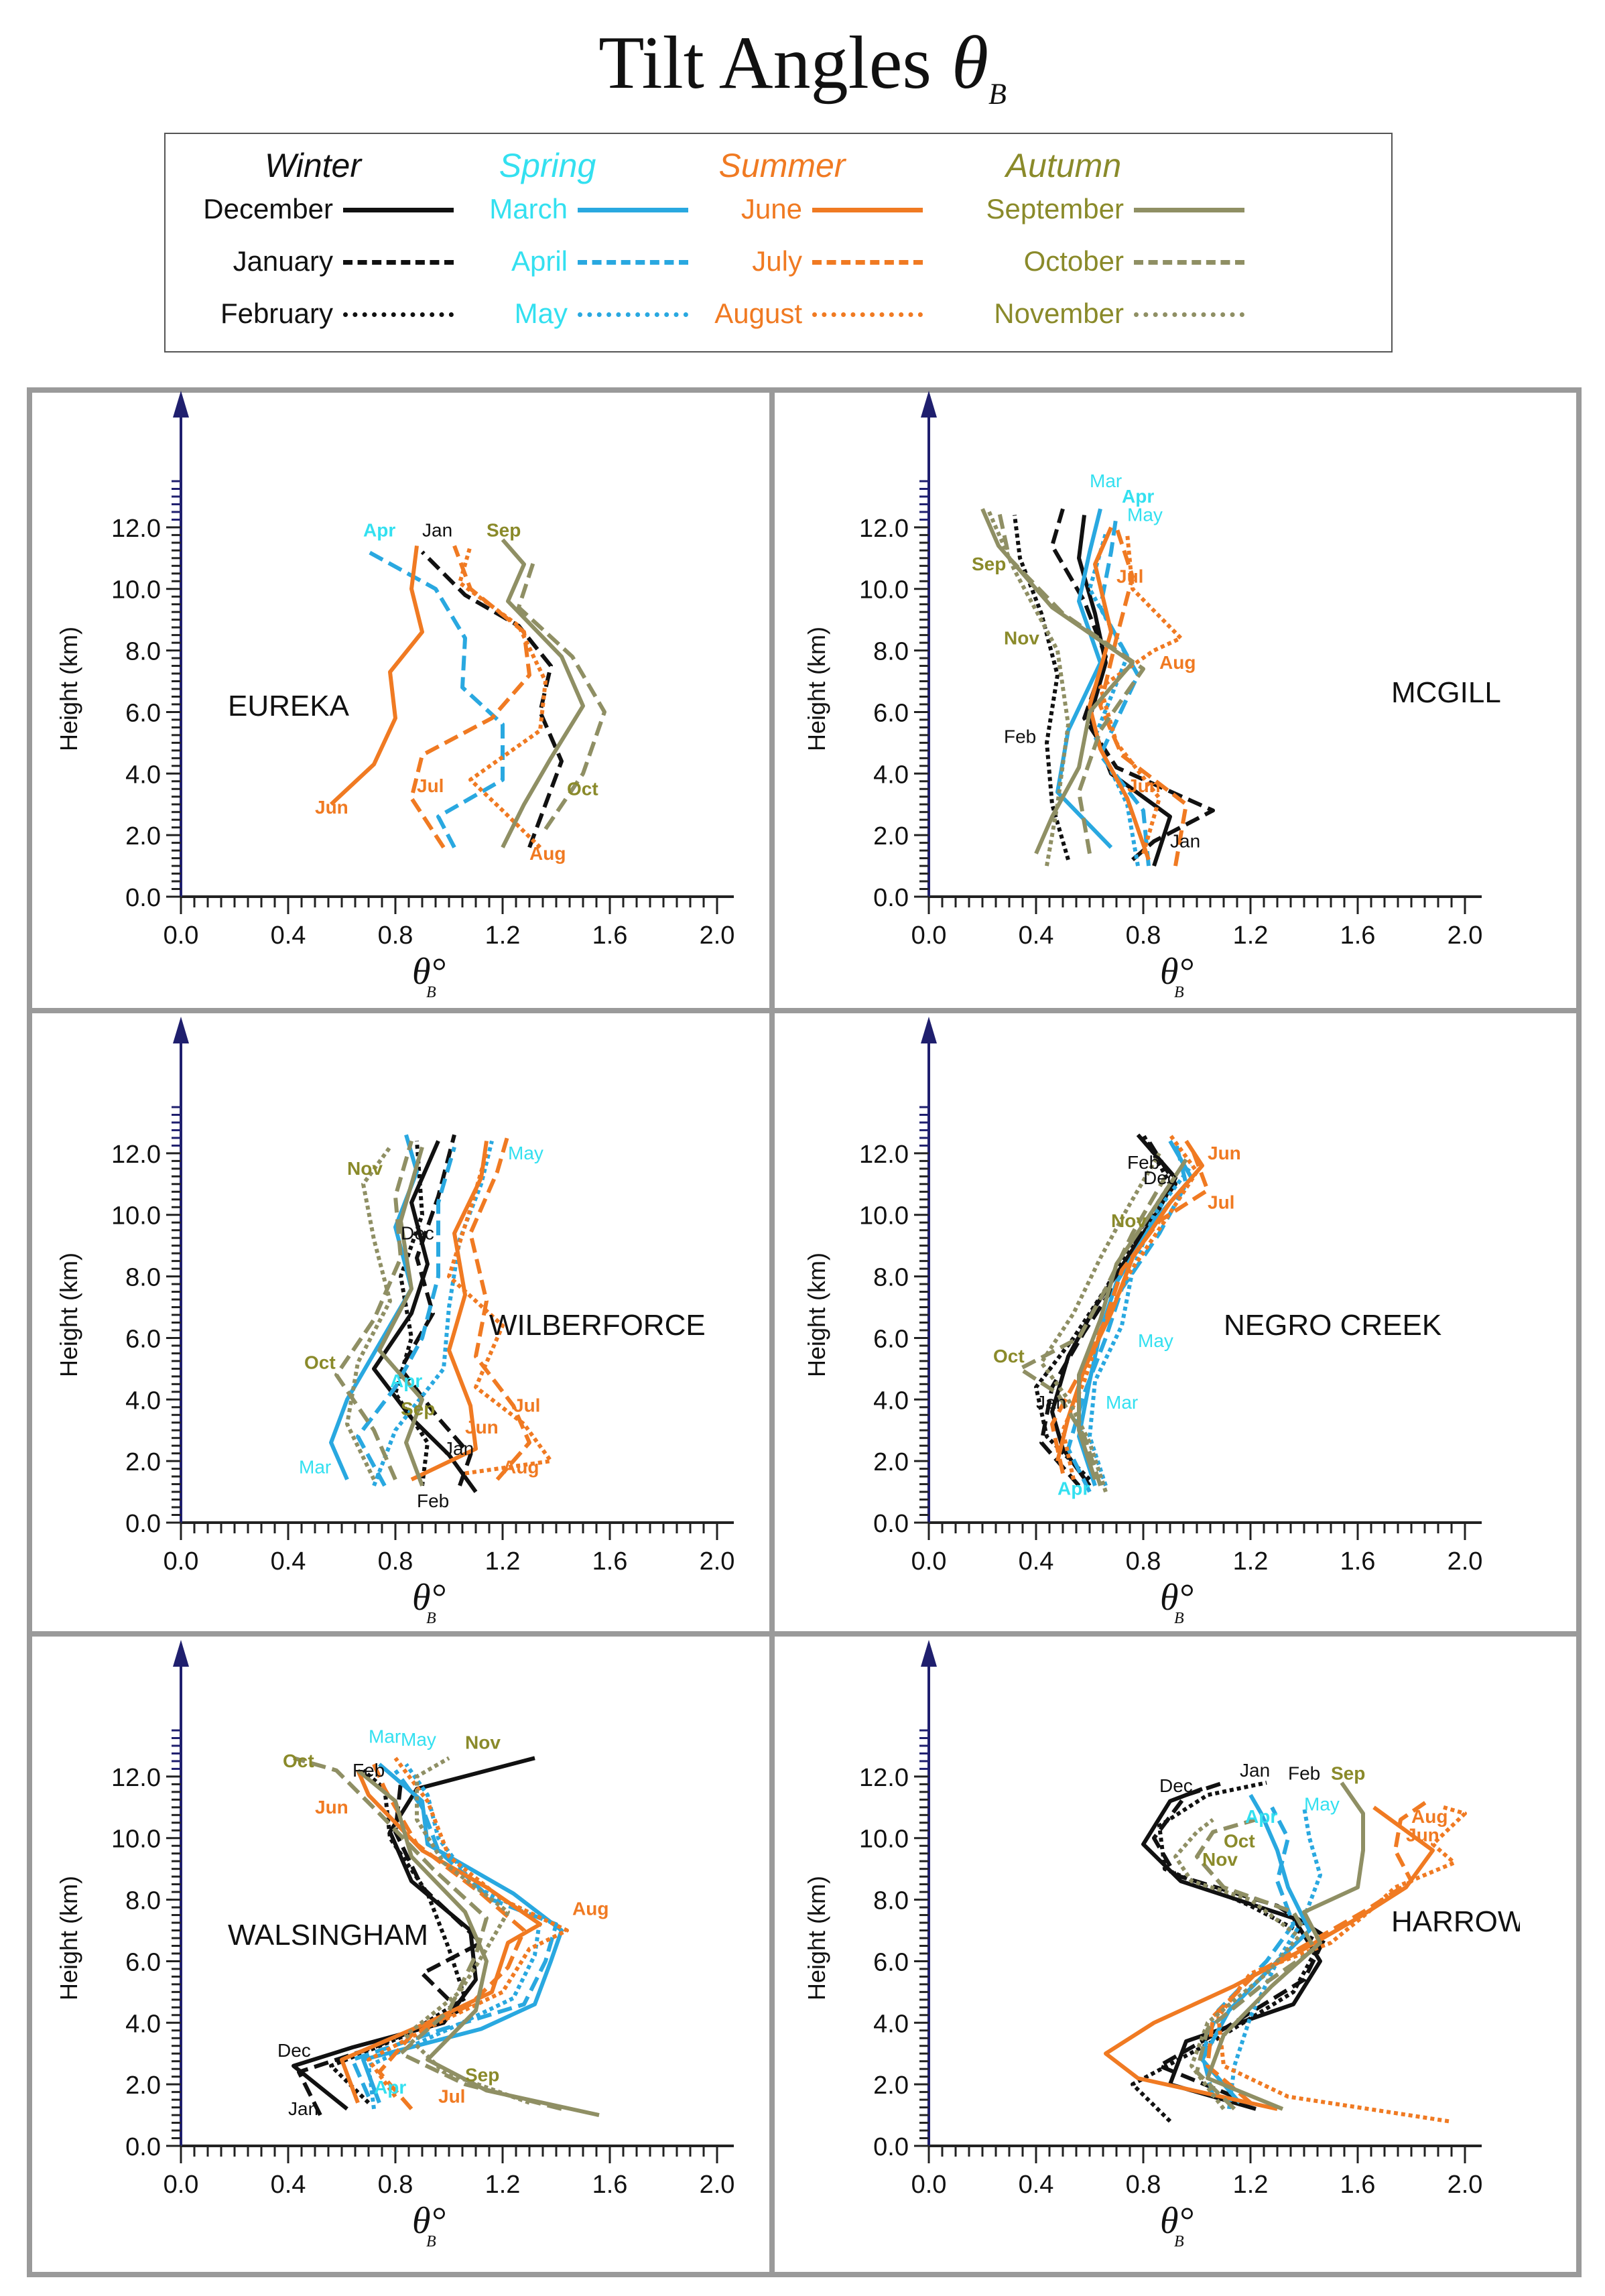  What do you see at coordinates (1177, 2221) in the screenshot?
I see `x-axis-title: θ°` at bounding box center [1177, 2221].